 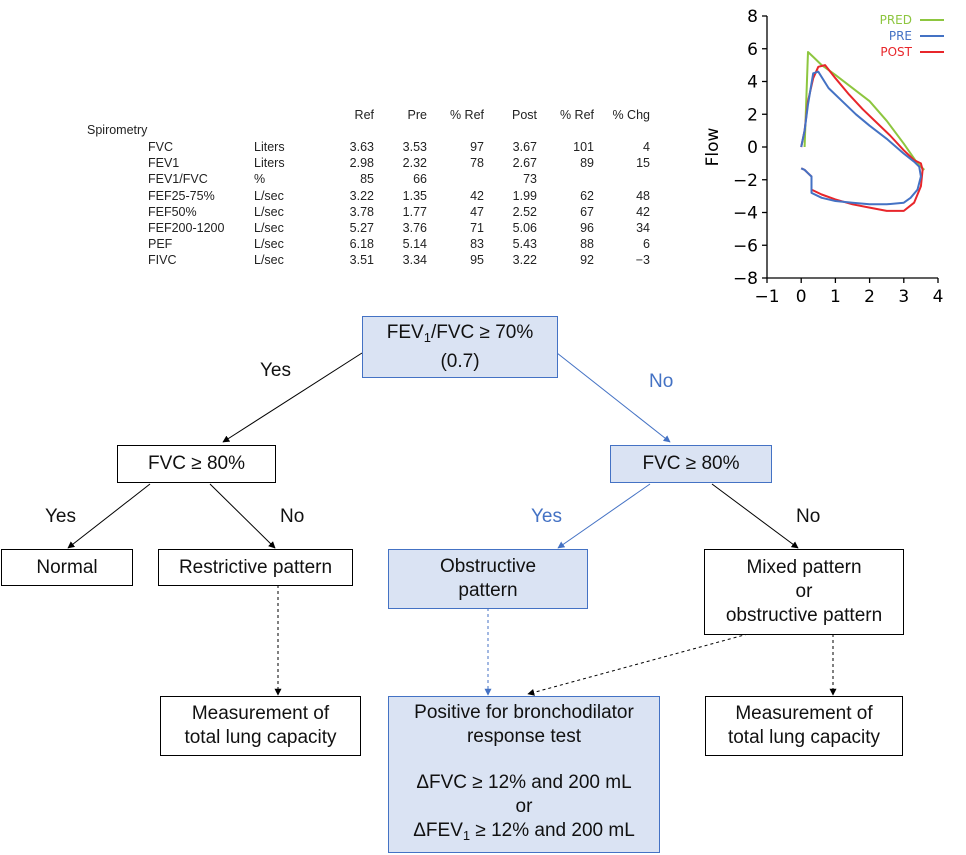 I want to click on root-line1: FEV1/FVC ≥ 70%, so click(x=460, y=333).